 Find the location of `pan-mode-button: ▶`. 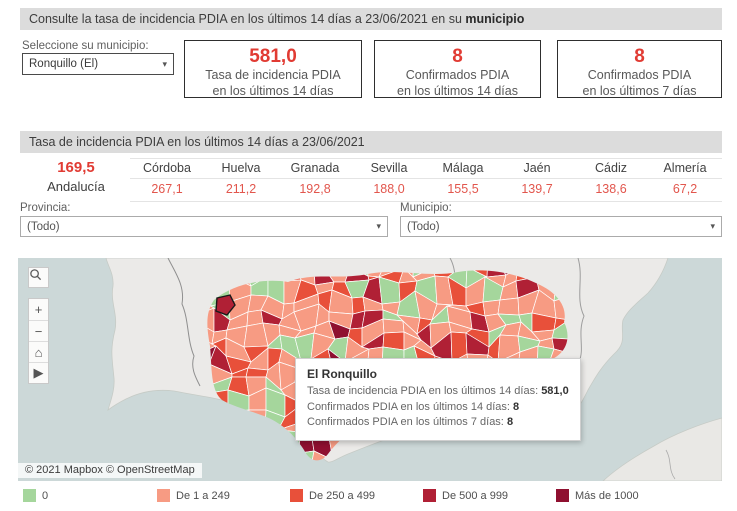

pan-mode-button: ▶ is located at coordinates (38, 372).